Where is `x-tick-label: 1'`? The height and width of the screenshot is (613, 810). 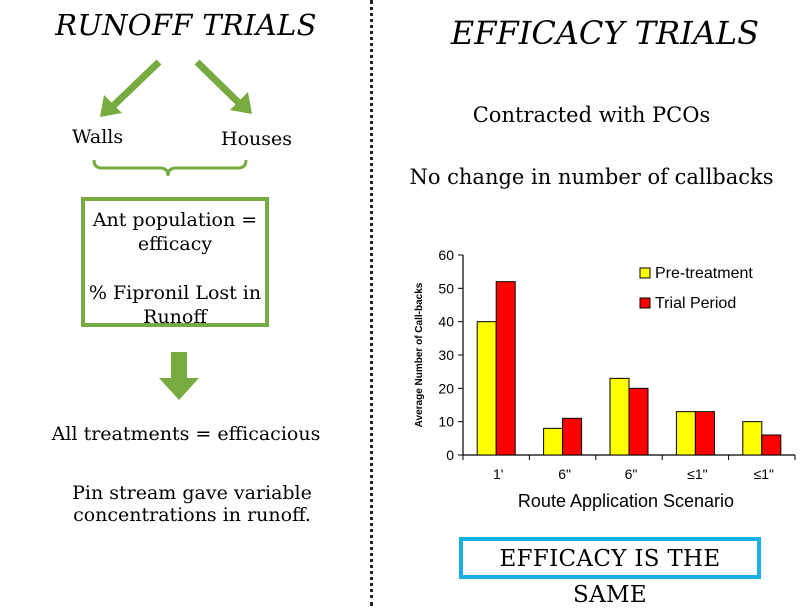 x-tick-label: 1' is located at coordinates (498, 474).